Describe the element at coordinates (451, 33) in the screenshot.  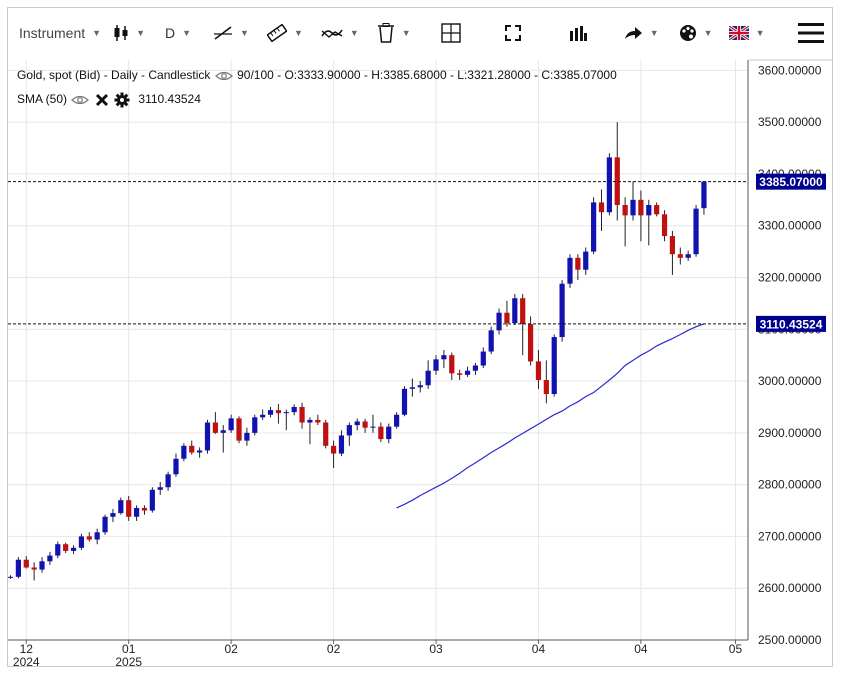
I see `crosshair-toggle` at that location.